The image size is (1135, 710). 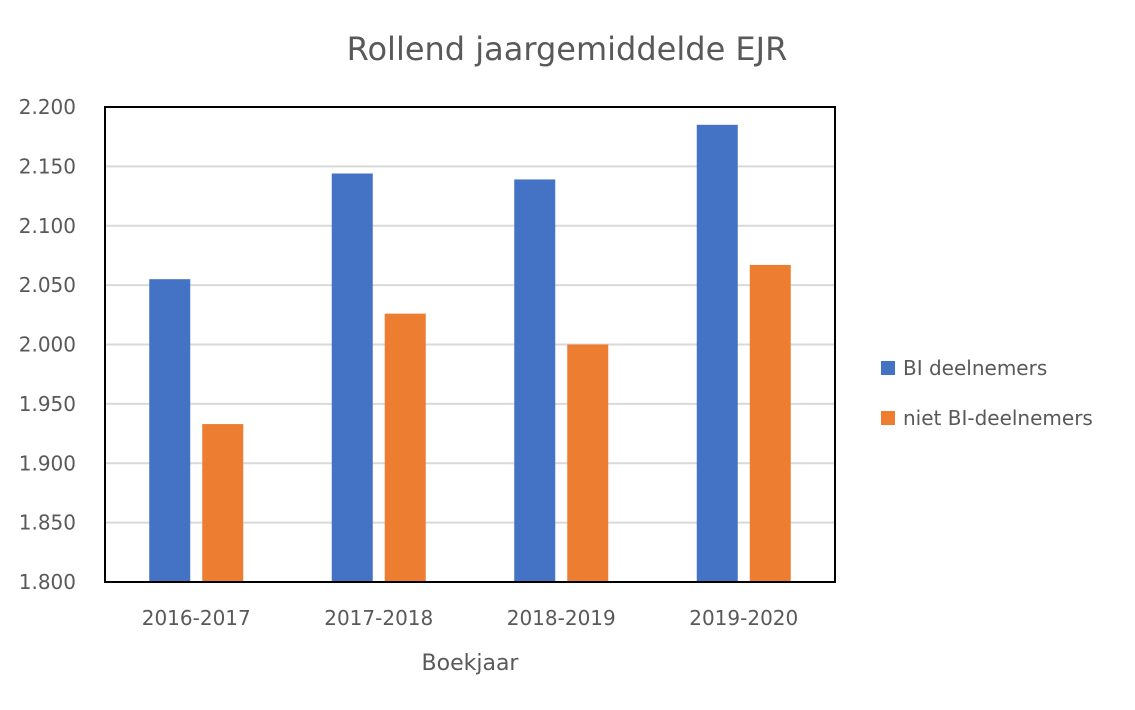 I want to click on bar-bi-deelnemers-2018-2019, so click(x=535, y=380).